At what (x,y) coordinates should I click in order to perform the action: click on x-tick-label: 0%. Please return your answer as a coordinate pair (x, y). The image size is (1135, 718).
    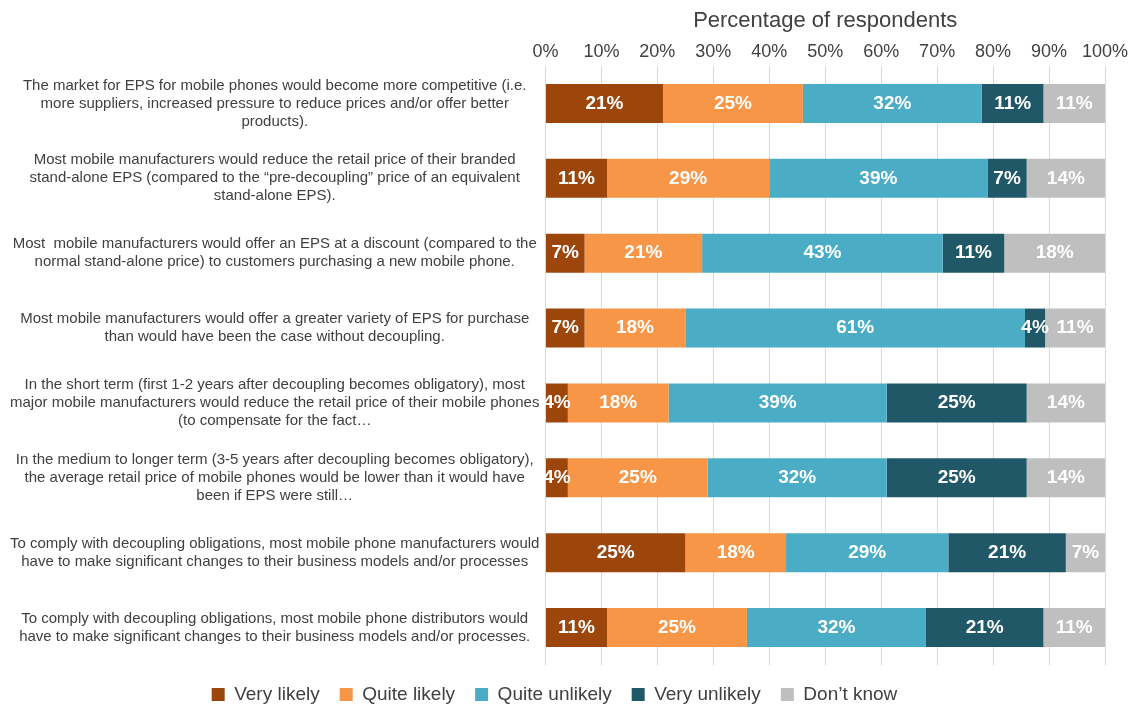
    Looking at the image, I should click on (545, 51).